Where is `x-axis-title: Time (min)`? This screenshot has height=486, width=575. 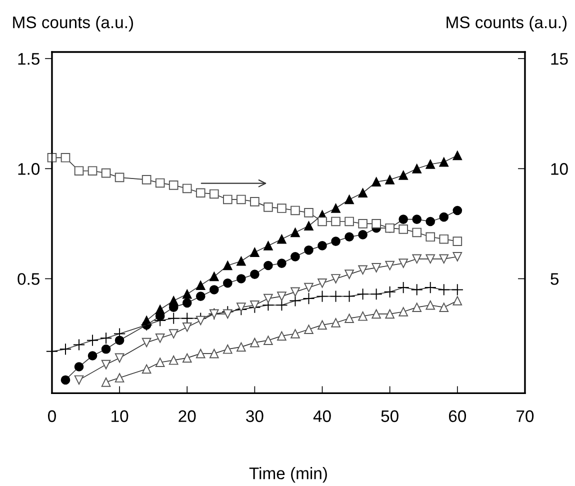
x-axis-title: Time (min) is located at coordinates (288, 475).